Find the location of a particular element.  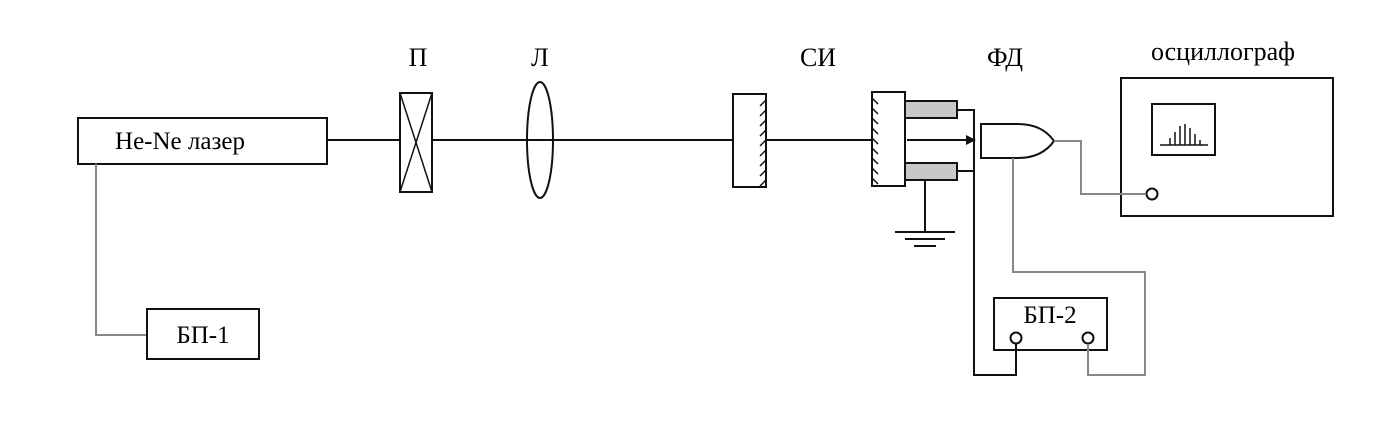

power-supply-2-terminal-left is located at coordinates (1016, 338).